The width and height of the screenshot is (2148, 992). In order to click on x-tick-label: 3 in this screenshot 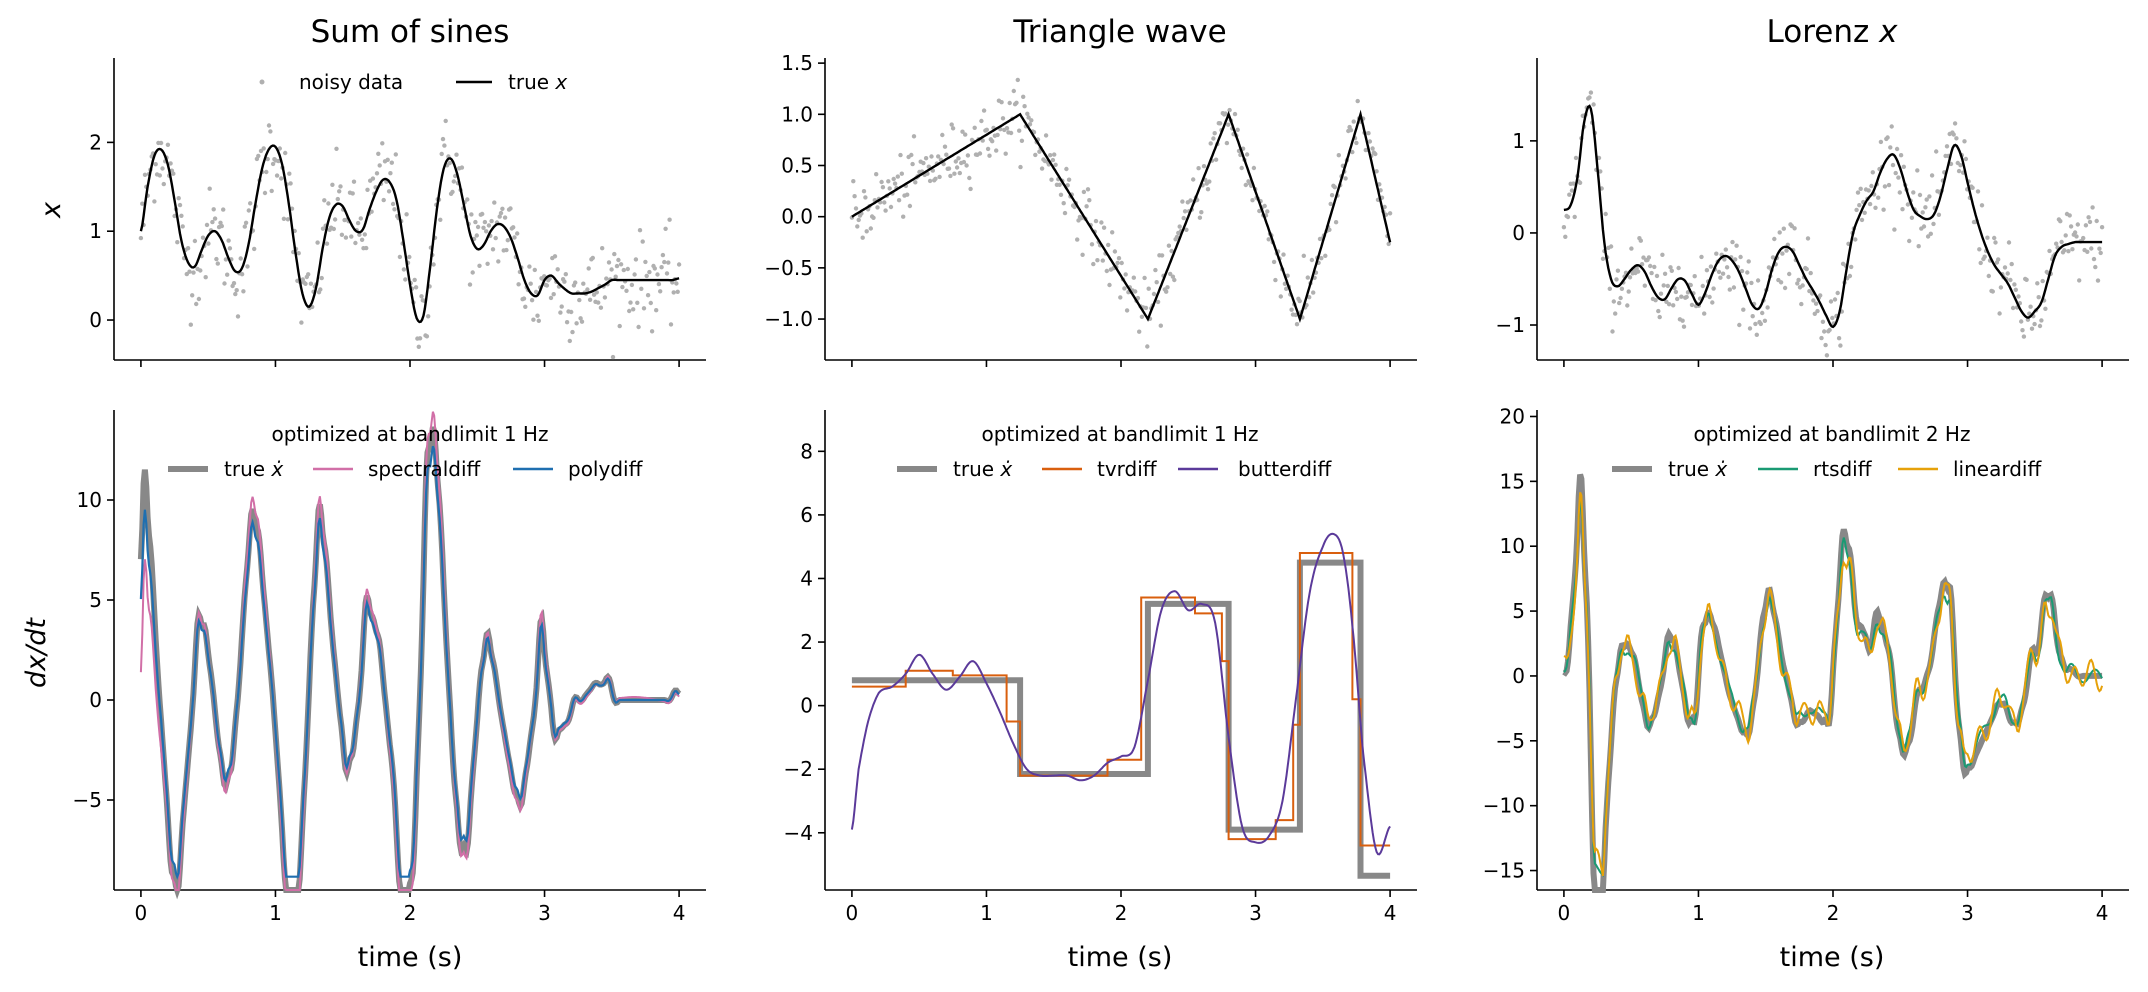, I will do `click(1967, 913)`.